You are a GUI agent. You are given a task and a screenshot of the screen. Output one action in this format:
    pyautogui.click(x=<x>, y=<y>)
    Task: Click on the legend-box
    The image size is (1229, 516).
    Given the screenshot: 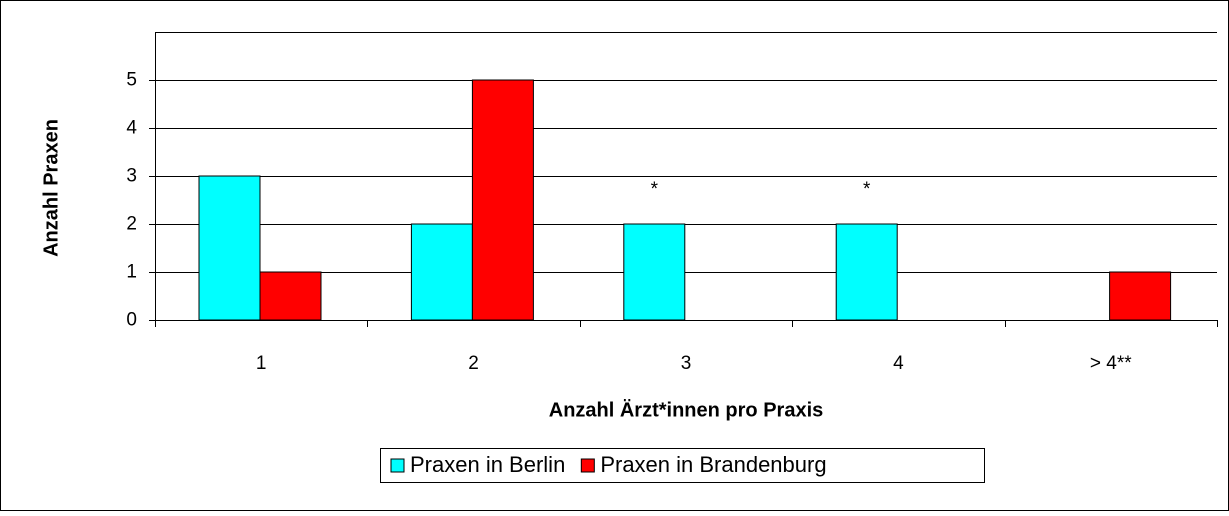 What is the action you would take?
    pyautogui.click(x=682, y=465)
    